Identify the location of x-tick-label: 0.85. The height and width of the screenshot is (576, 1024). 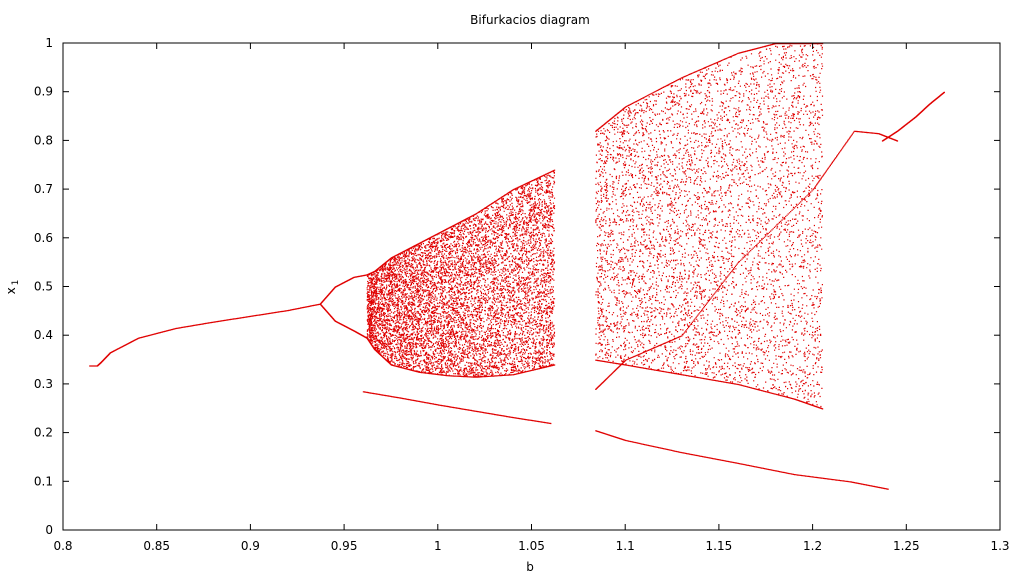
(156, 546).